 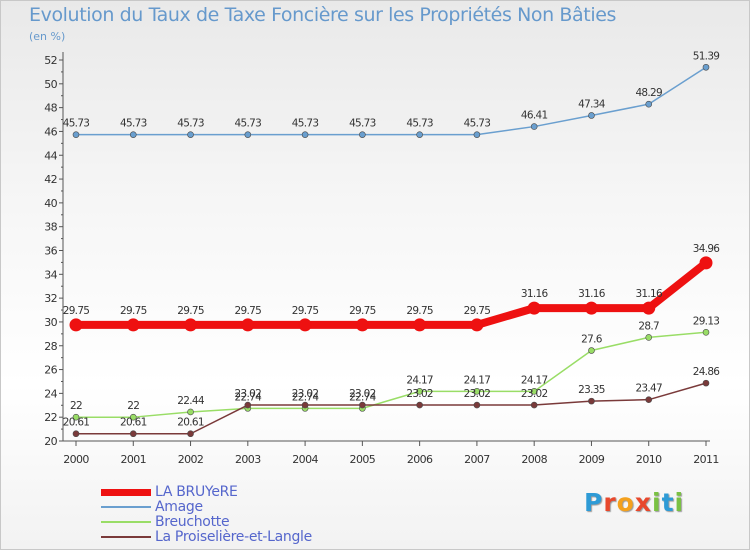 I want to click on data-label: 51.39, so click(x=706, y=56).